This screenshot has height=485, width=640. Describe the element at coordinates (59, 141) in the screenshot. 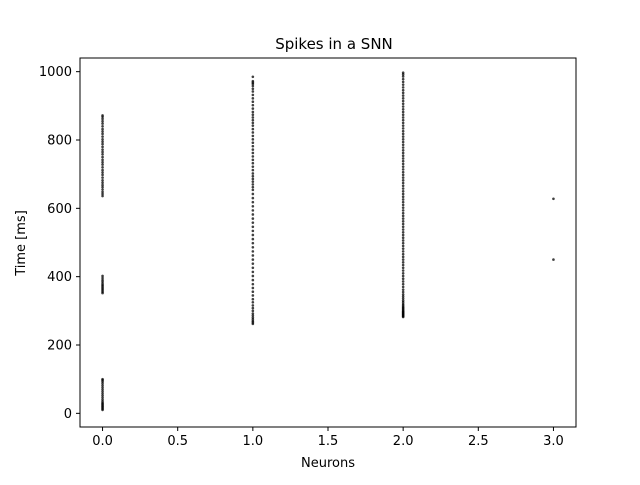

I see `y-tick-label-4: 800` at that location.